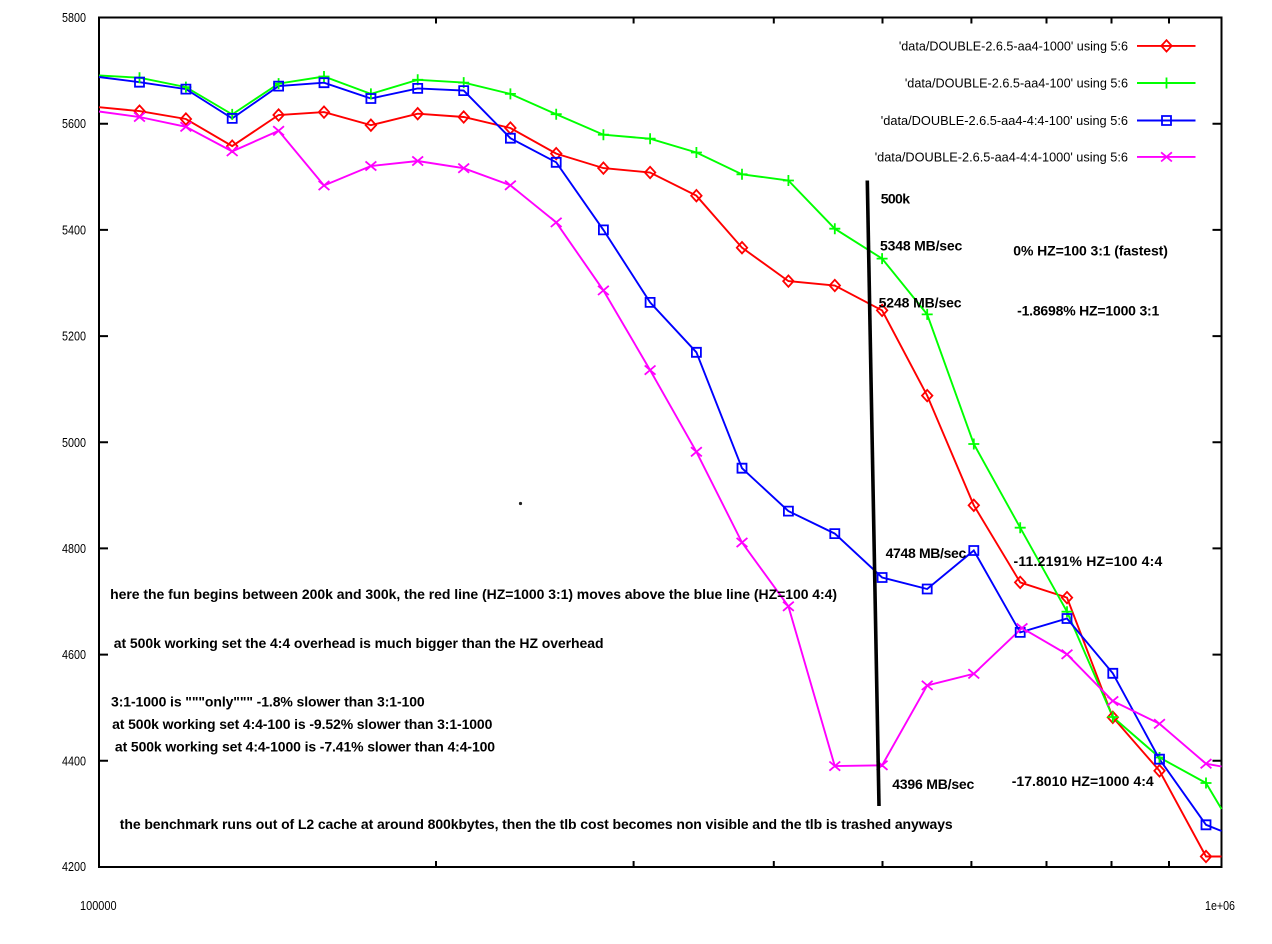 This screenshot has height=944, width=1272. Describe the element at coordinates (921, 246) in the screenshot. I see `svg-text: 5348 MB/sec` at that location.